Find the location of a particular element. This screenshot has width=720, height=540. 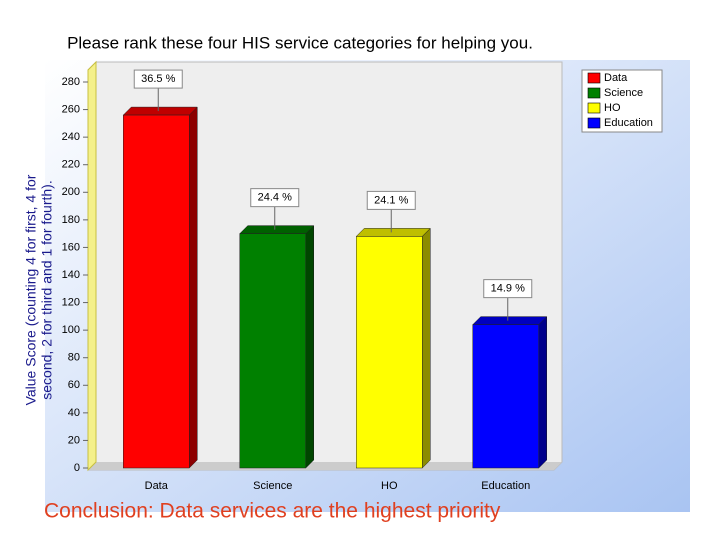

y-tick-label: 60 is located at coordinates (74, 385).